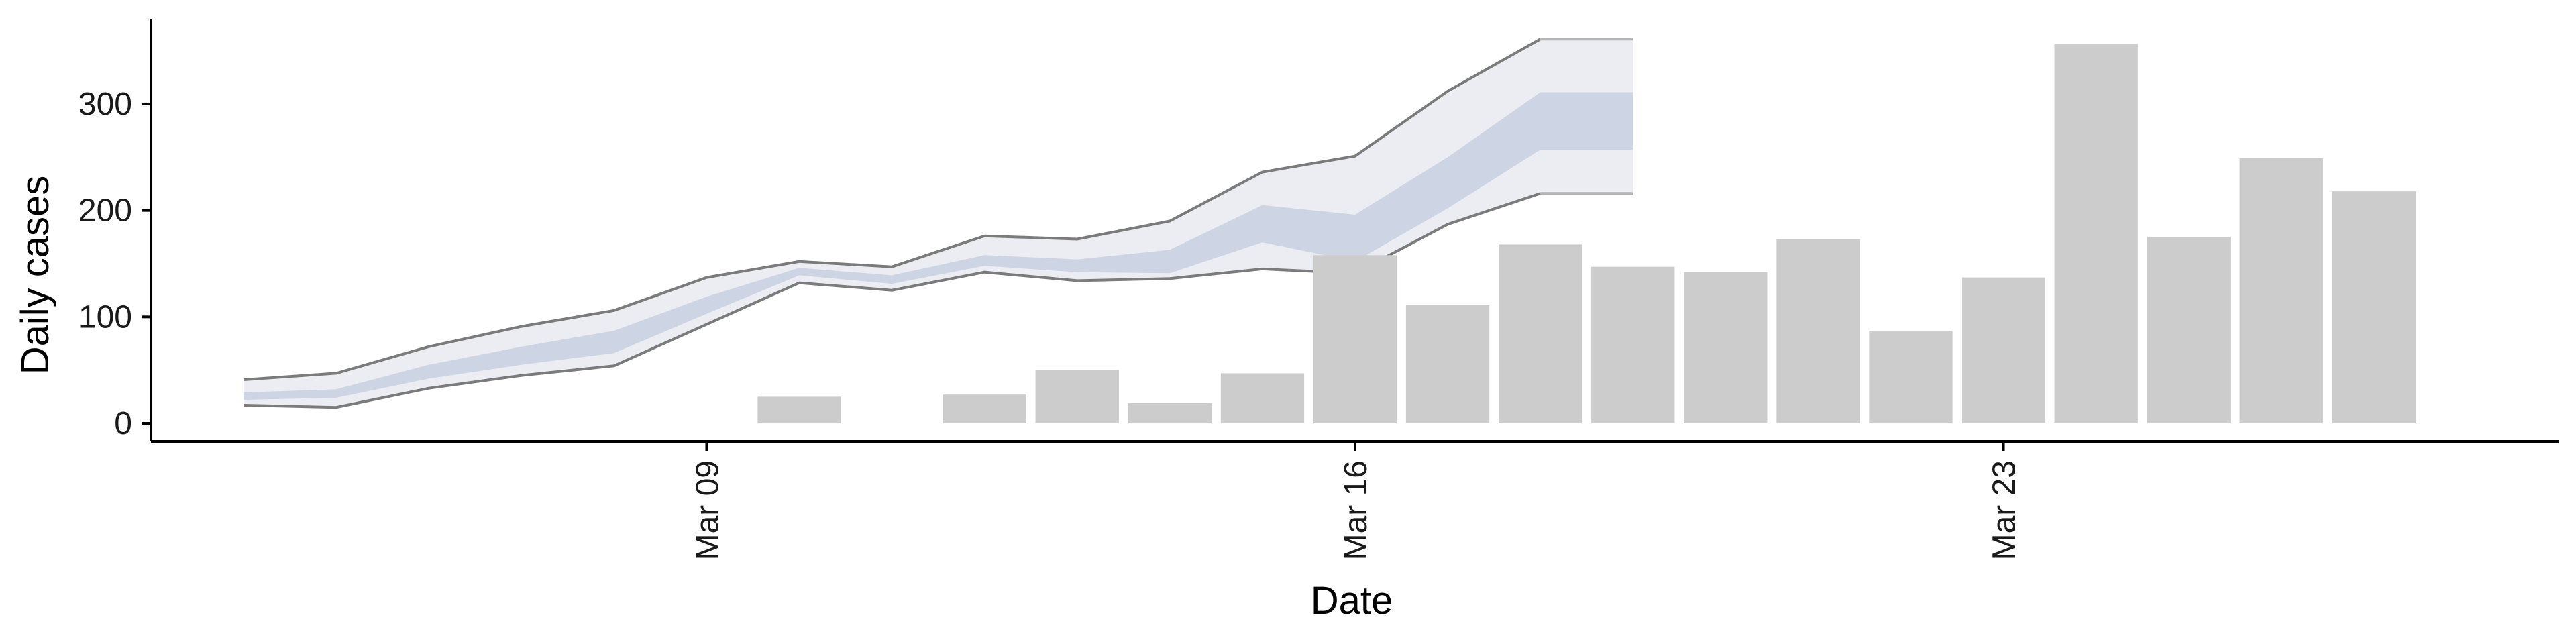  I want to click on x-tick-label-2020-03-23: Mar 23, so click(2005, 510).